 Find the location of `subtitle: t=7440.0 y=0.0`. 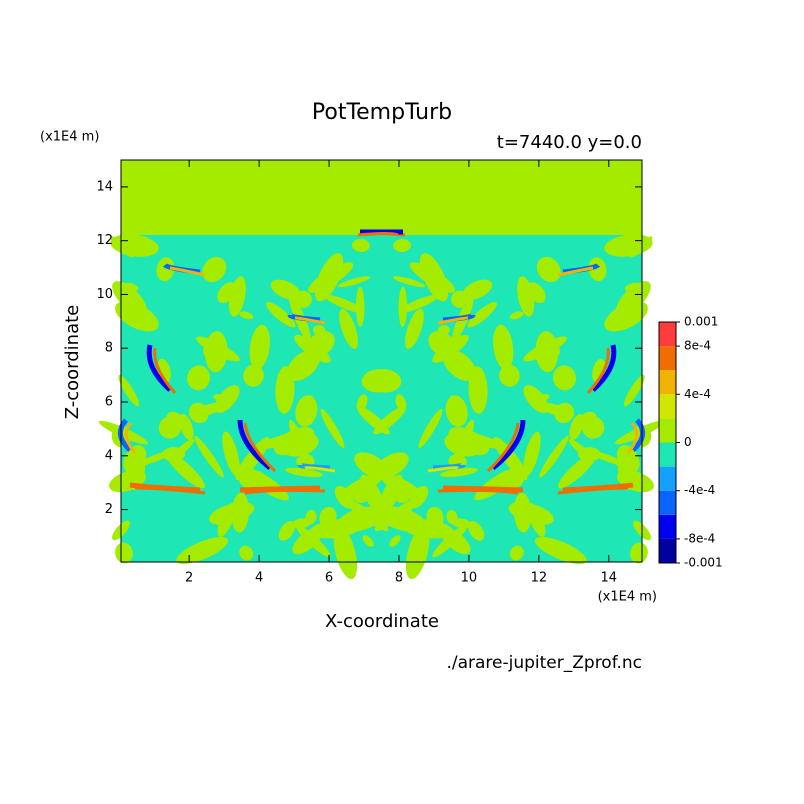

subtitle: t=7440.0 y=0.0 is located at coordinates (569, 142).